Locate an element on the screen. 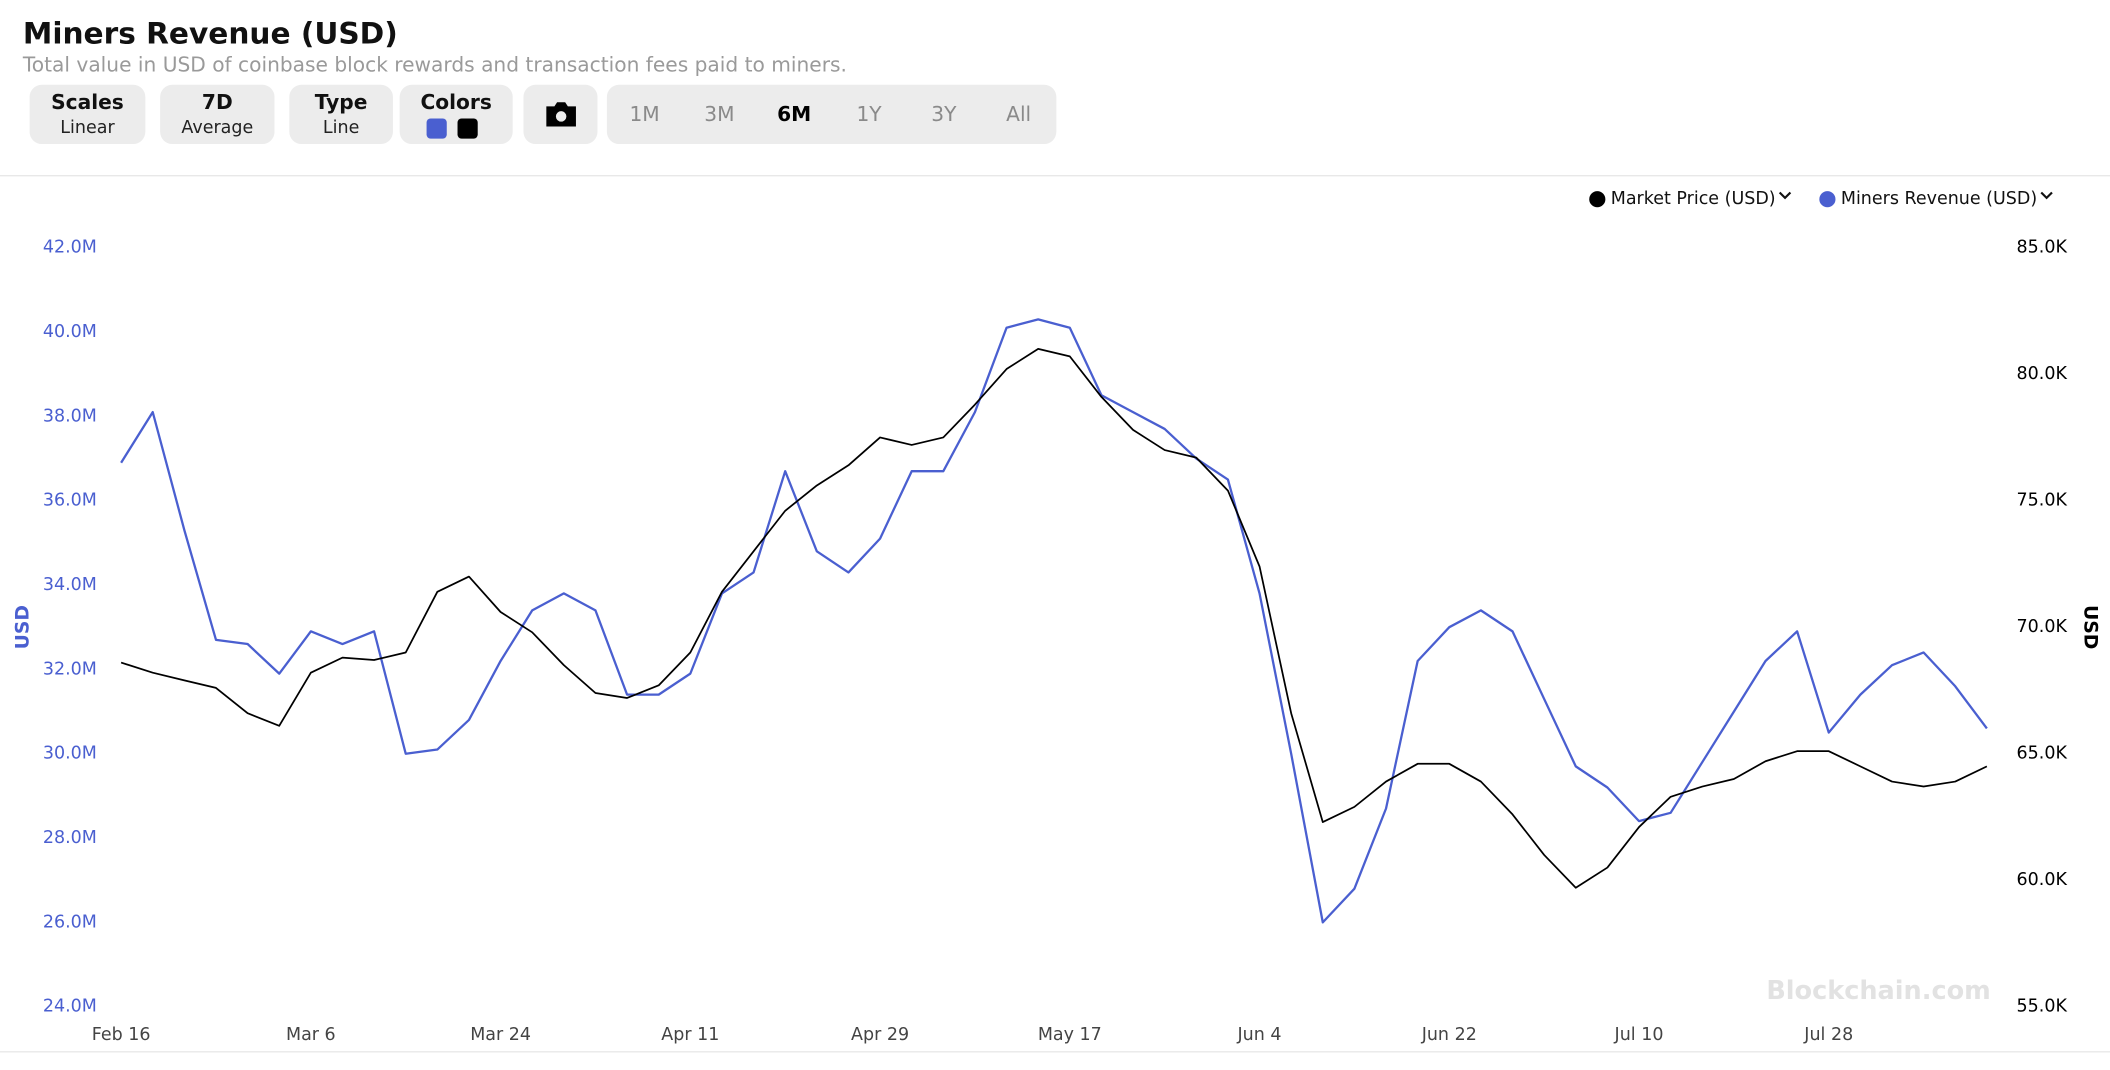  y2-tick-label: 70.0K is located at coordinates (2042, 627).